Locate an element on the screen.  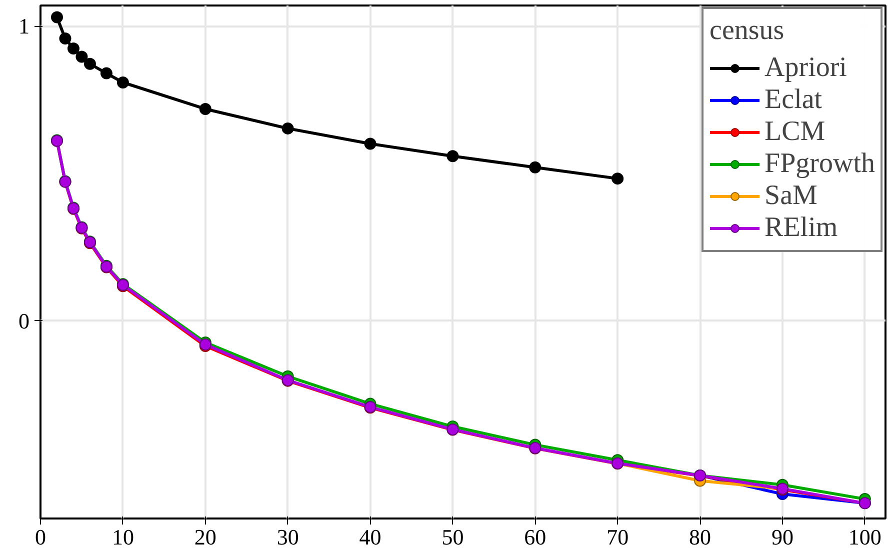
legend-label: SaM is located at coordinates (791, 196).